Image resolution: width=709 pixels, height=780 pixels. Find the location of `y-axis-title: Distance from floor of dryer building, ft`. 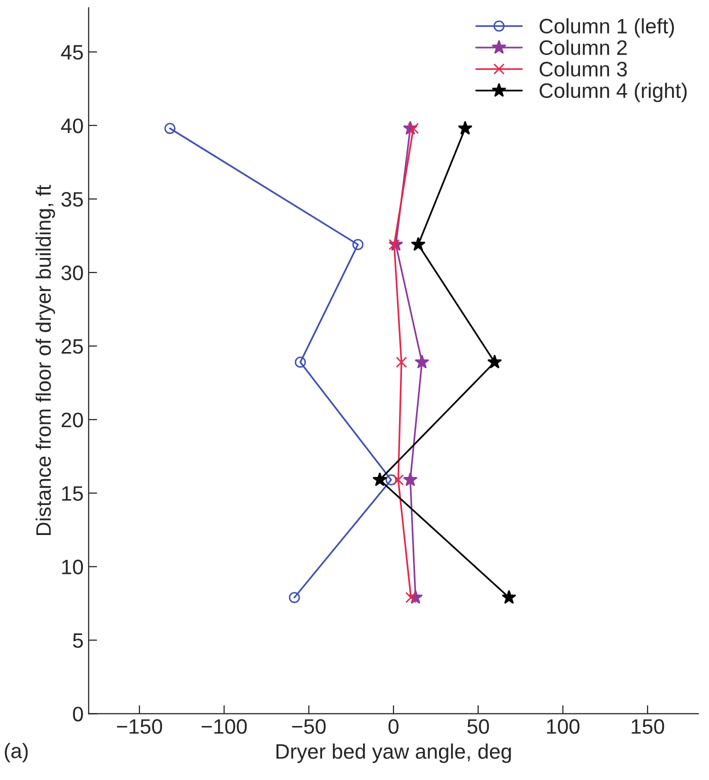

y-axis-title: Distance from floor of dryer building, ft is located at coordinates (46, 360).